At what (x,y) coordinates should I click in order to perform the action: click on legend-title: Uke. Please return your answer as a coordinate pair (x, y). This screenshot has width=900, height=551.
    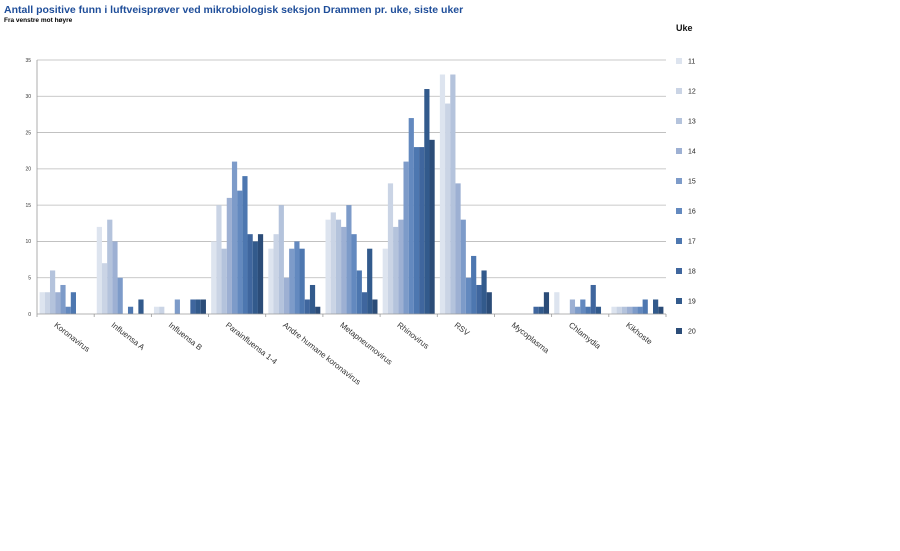
    Looking at the image, I should click on (684, 28).